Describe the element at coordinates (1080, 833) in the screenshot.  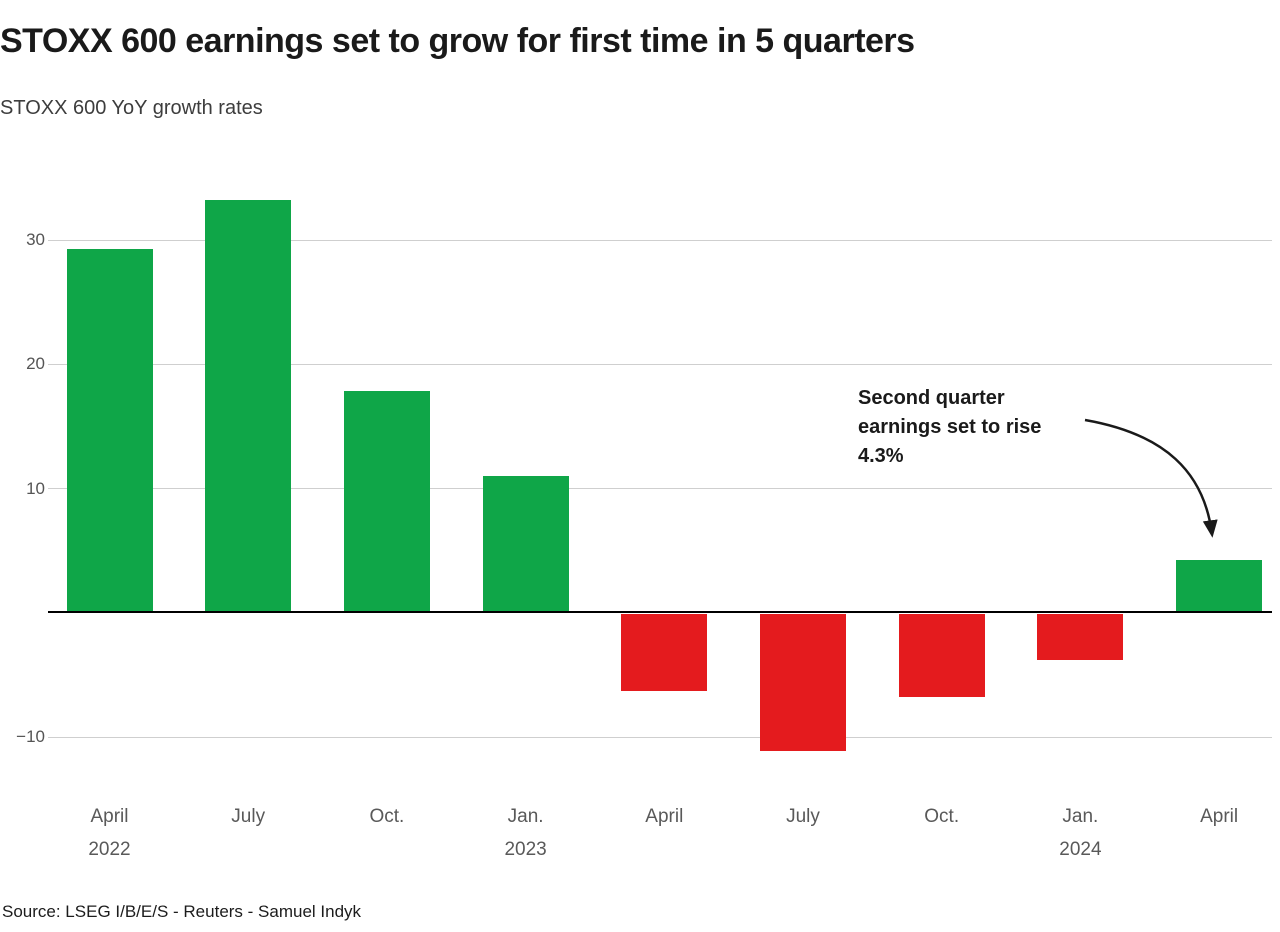
I see `x-axis-label: Jan. 2024` at that location.